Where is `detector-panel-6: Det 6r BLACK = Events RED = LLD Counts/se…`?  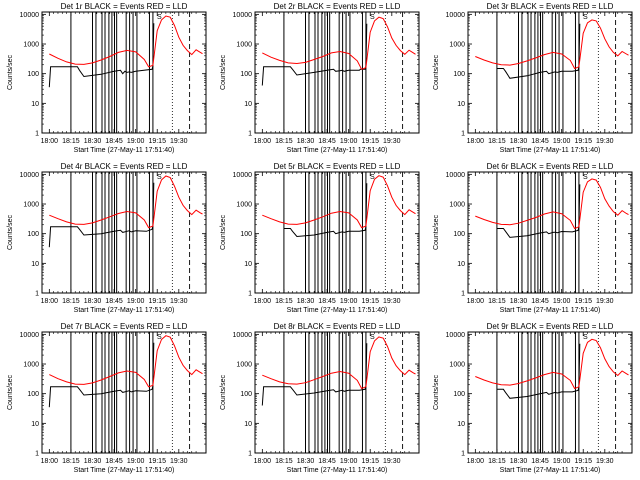
detector-panel-6: Det 6r BLACK = Events RED = LLD Counts/se… is located at coordinates (532, 240).